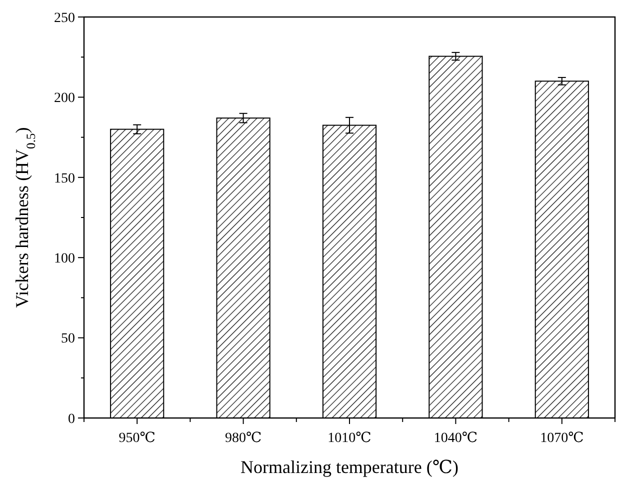 Image resolution: width=631 pixels, height=485 pixels. What do you see at coordinates (137, 438) in the screenshot?
I see `x-tick-label: 950℃` at bounding box center [137, 438].